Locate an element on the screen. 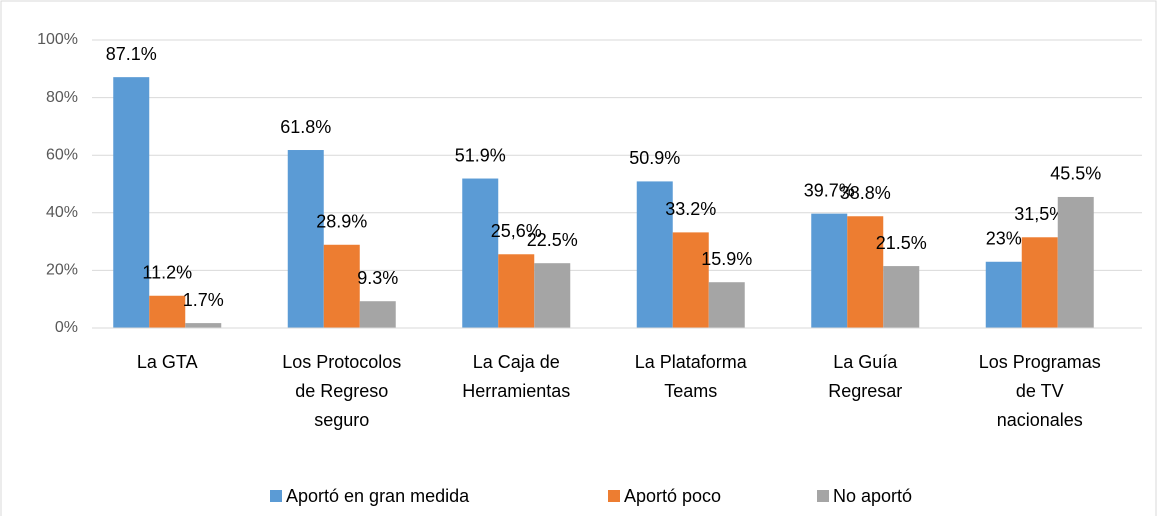 The height and width of the screenshot is (516, 1158). data-label: 21.5% is located at coordinates (901, 243).